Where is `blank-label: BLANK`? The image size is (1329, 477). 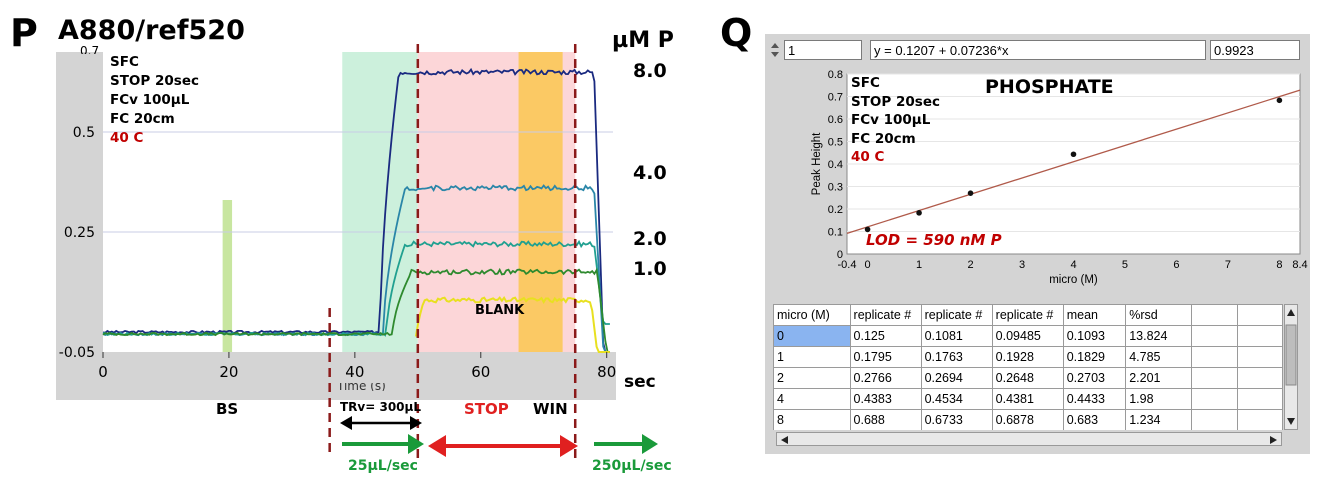
blank-label: BLANK is located at coordinates (500, 310).